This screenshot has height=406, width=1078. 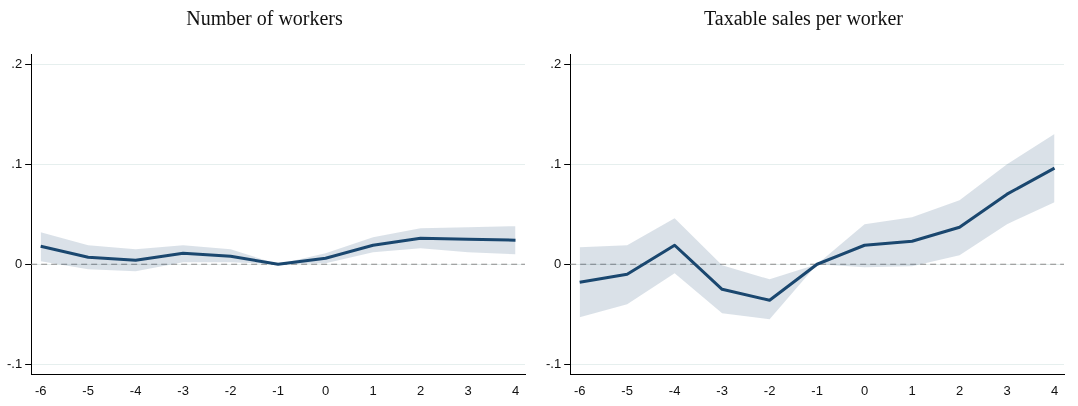 What do you see at coordinates (803, 19) in the screenshot?
I see `chart-title: Taxable sales per worker` at bounding box center [803, 19].